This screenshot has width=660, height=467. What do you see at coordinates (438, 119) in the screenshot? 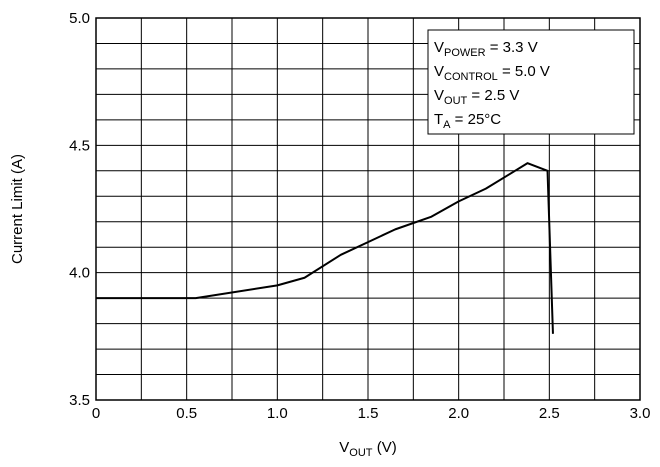
I see `legend-entry-main: T` at bounding box center [438, 119].